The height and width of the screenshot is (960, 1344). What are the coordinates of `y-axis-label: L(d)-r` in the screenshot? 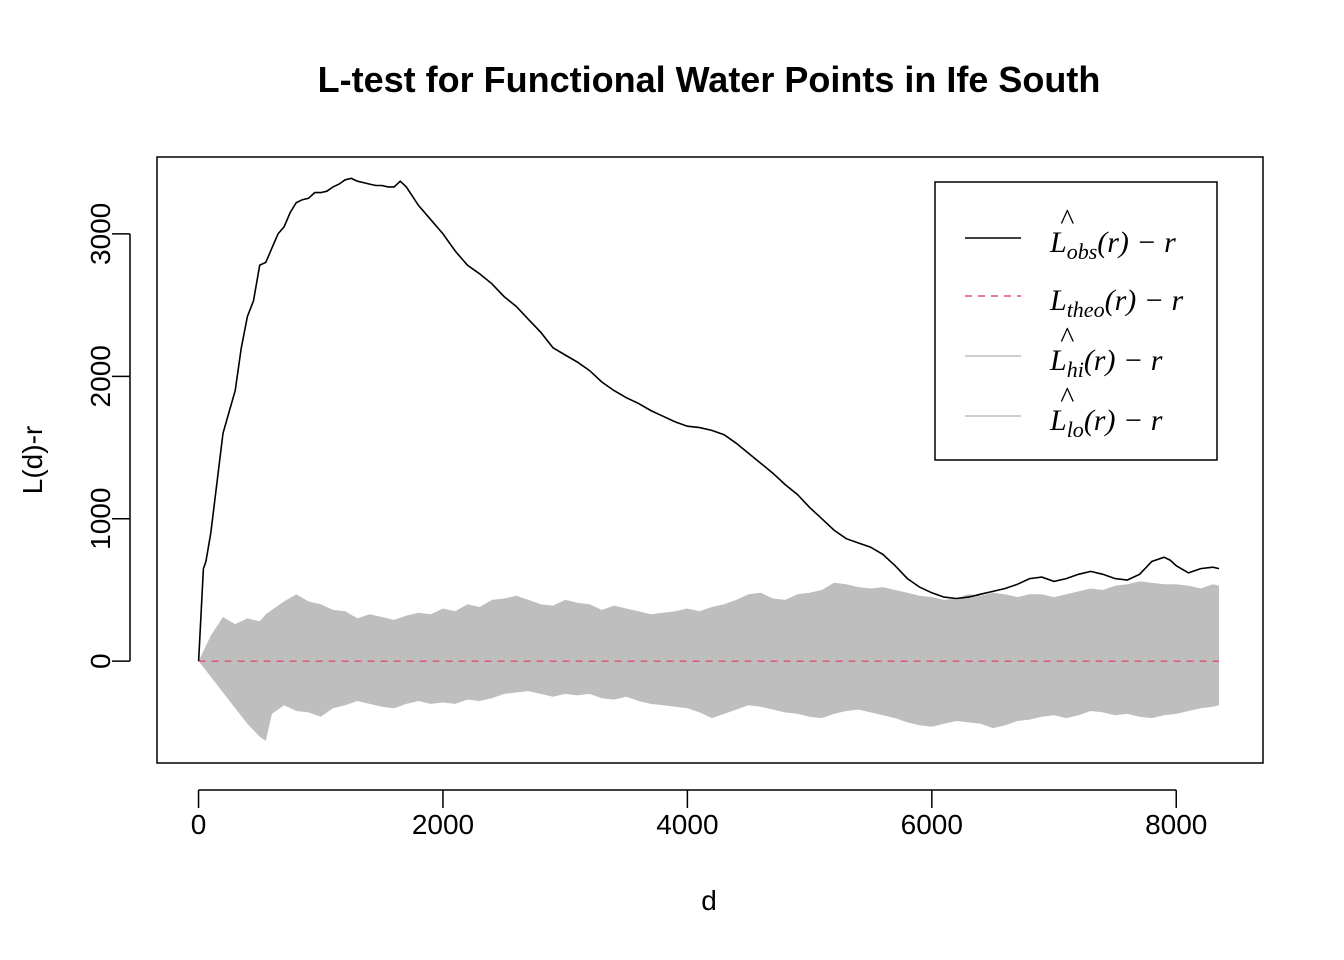 It's located at (32, 460).